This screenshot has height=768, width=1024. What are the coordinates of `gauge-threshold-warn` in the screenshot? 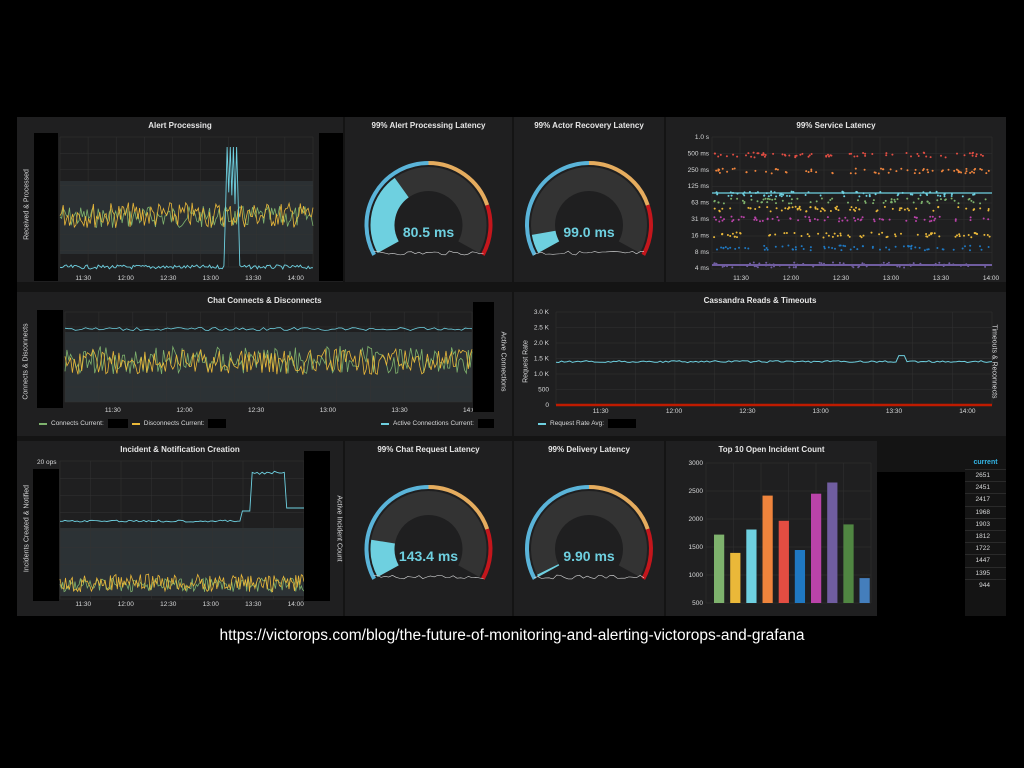 It's located at (459, 507).